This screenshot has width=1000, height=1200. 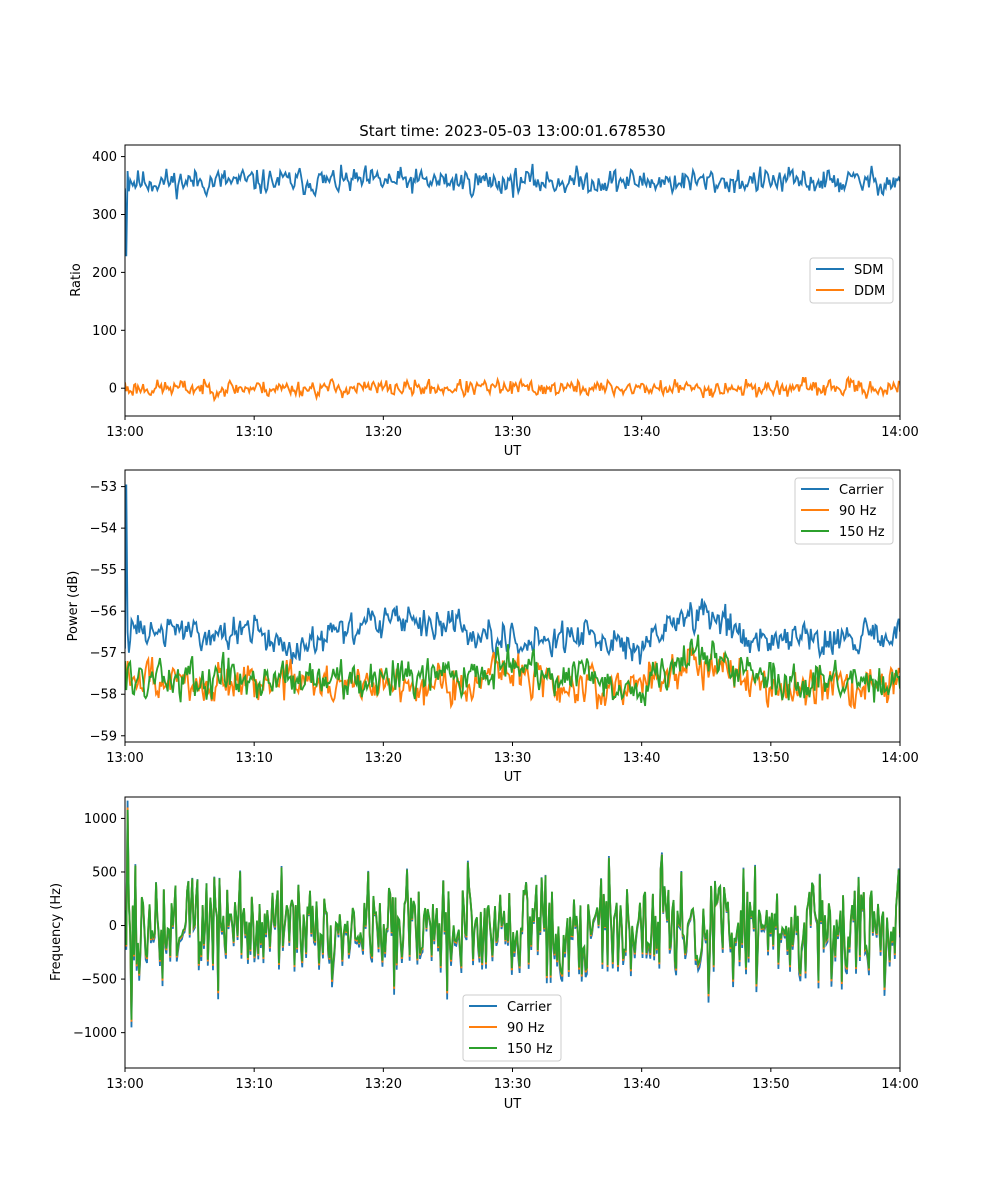 I want to click on legend: SDM DDM, so click(x=851, y=280).